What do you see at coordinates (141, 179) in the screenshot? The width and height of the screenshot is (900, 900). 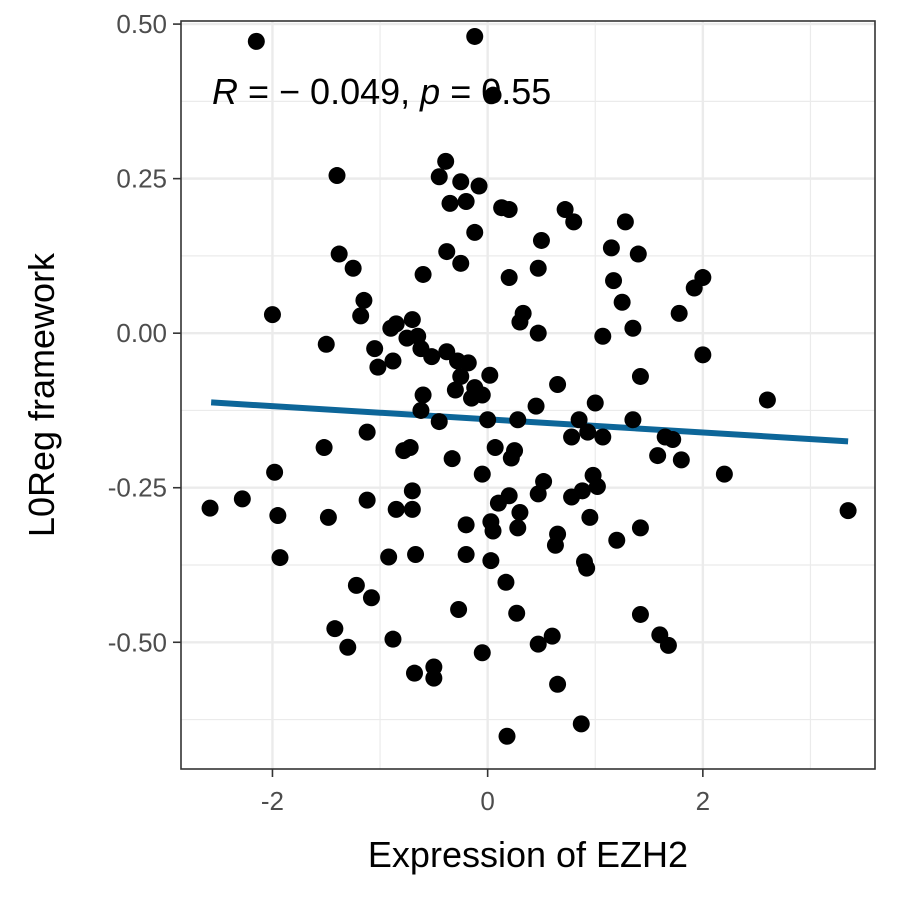 I see `y-tick-label: 0.25` at bounding box center [141, 179].